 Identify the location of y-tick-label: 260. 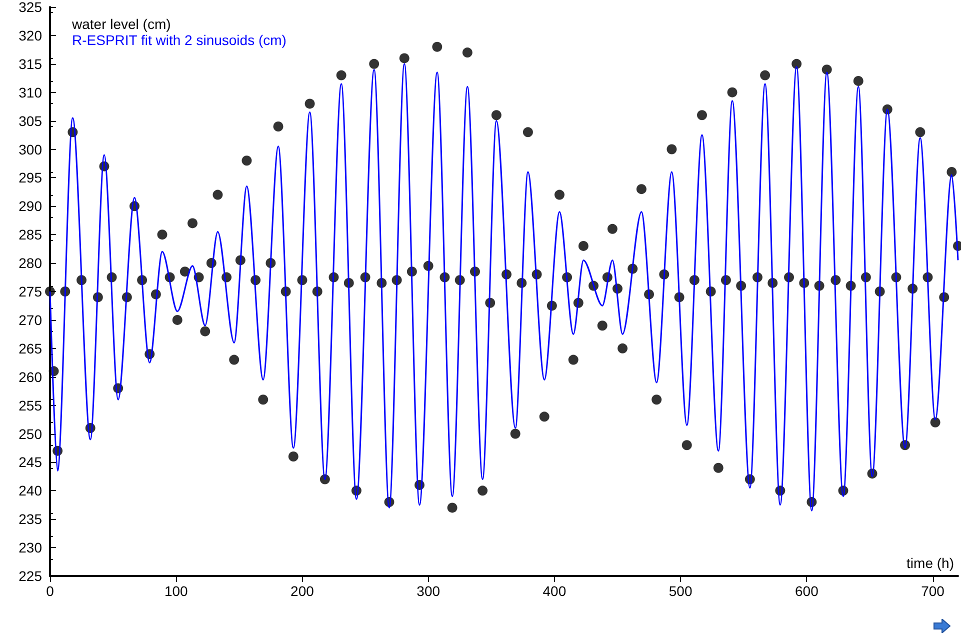
(30, 376).